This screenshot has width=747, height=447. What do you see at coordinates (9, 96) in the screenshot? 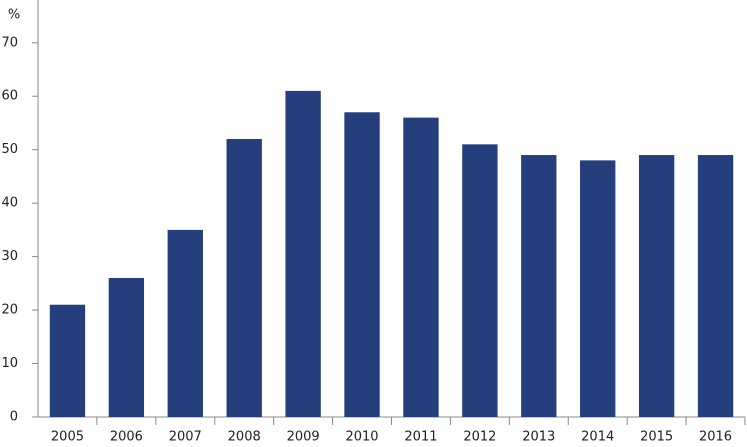
I see `y-tick-label: 60` at bounding box center [9, 96].